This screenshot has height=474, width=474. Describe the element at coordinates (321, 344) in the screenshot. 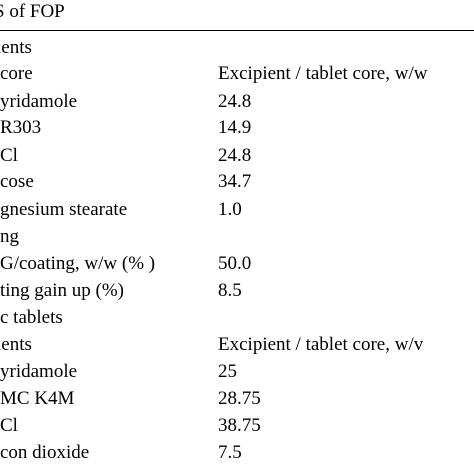

I see `row-value: Excipient / tablet core, w/v` at that location.